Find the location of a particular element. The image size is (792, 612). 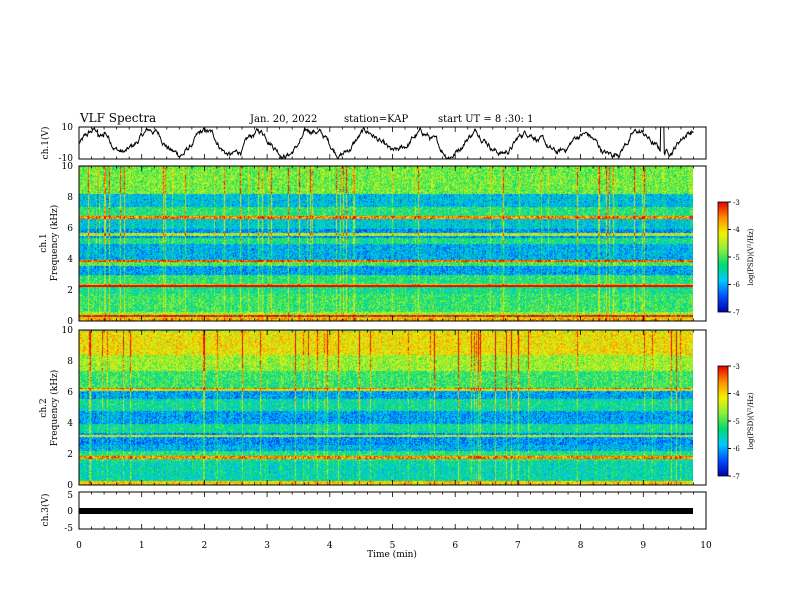

ch2-cb-tick-m7: -7 is located at coordinates (736, 477).